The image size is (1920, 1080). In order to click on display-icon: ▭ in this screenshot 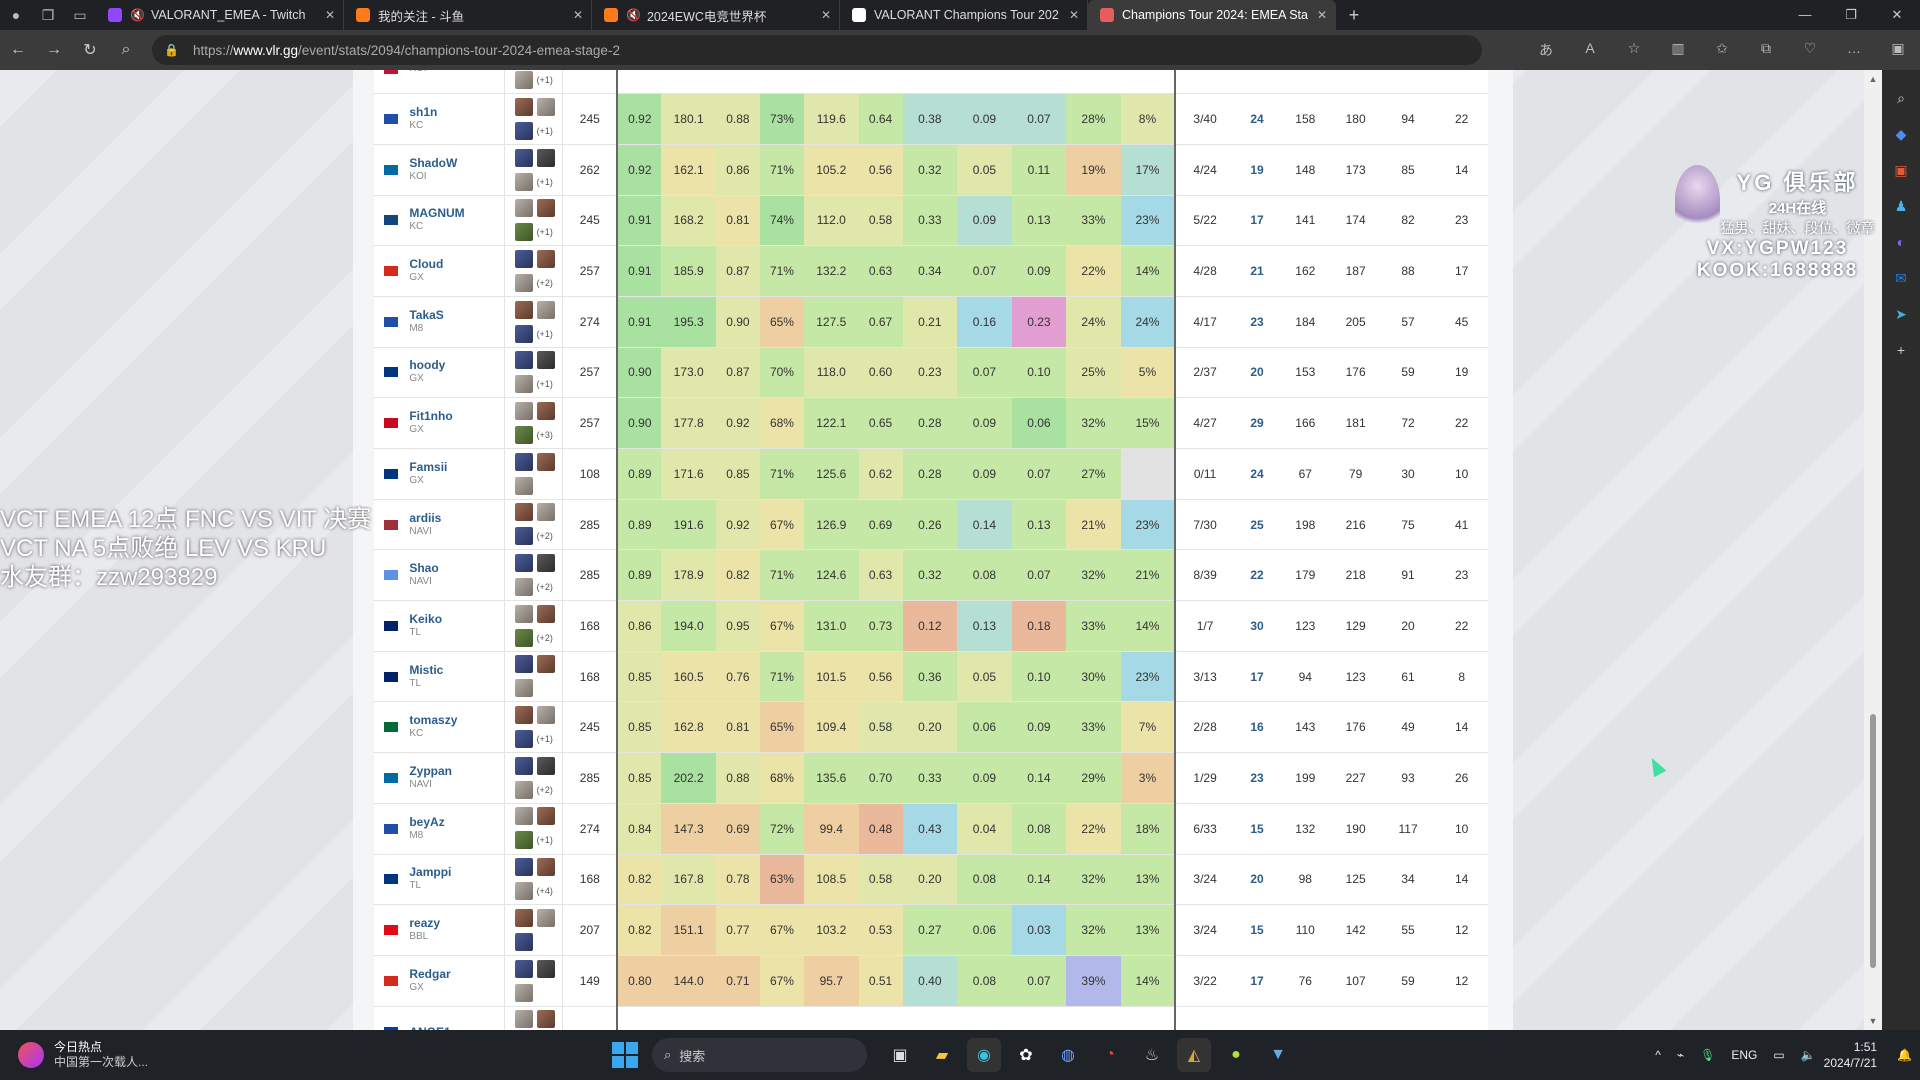, I will do `click(1779, 1055)`.